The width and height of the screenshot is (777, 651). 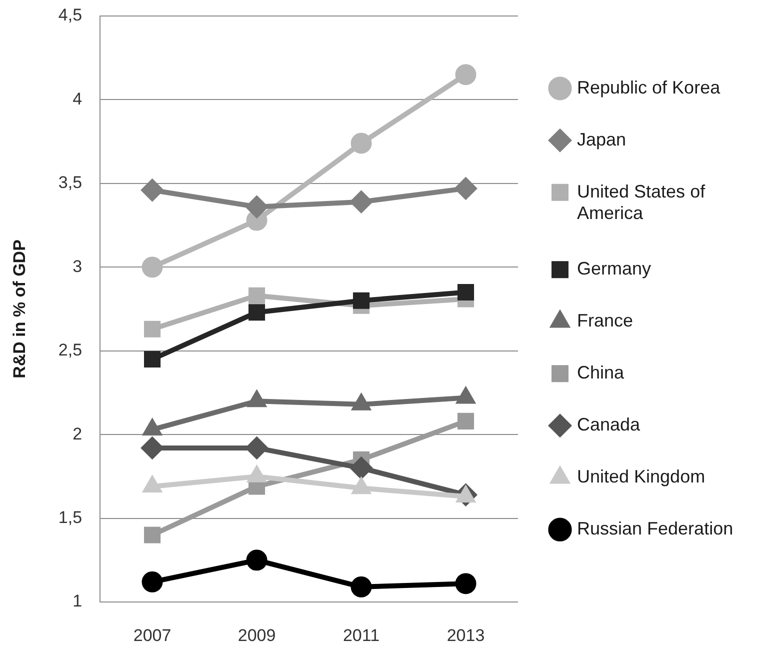 I want to click on x-tick-label: 2011, so click(x=361, y=635).